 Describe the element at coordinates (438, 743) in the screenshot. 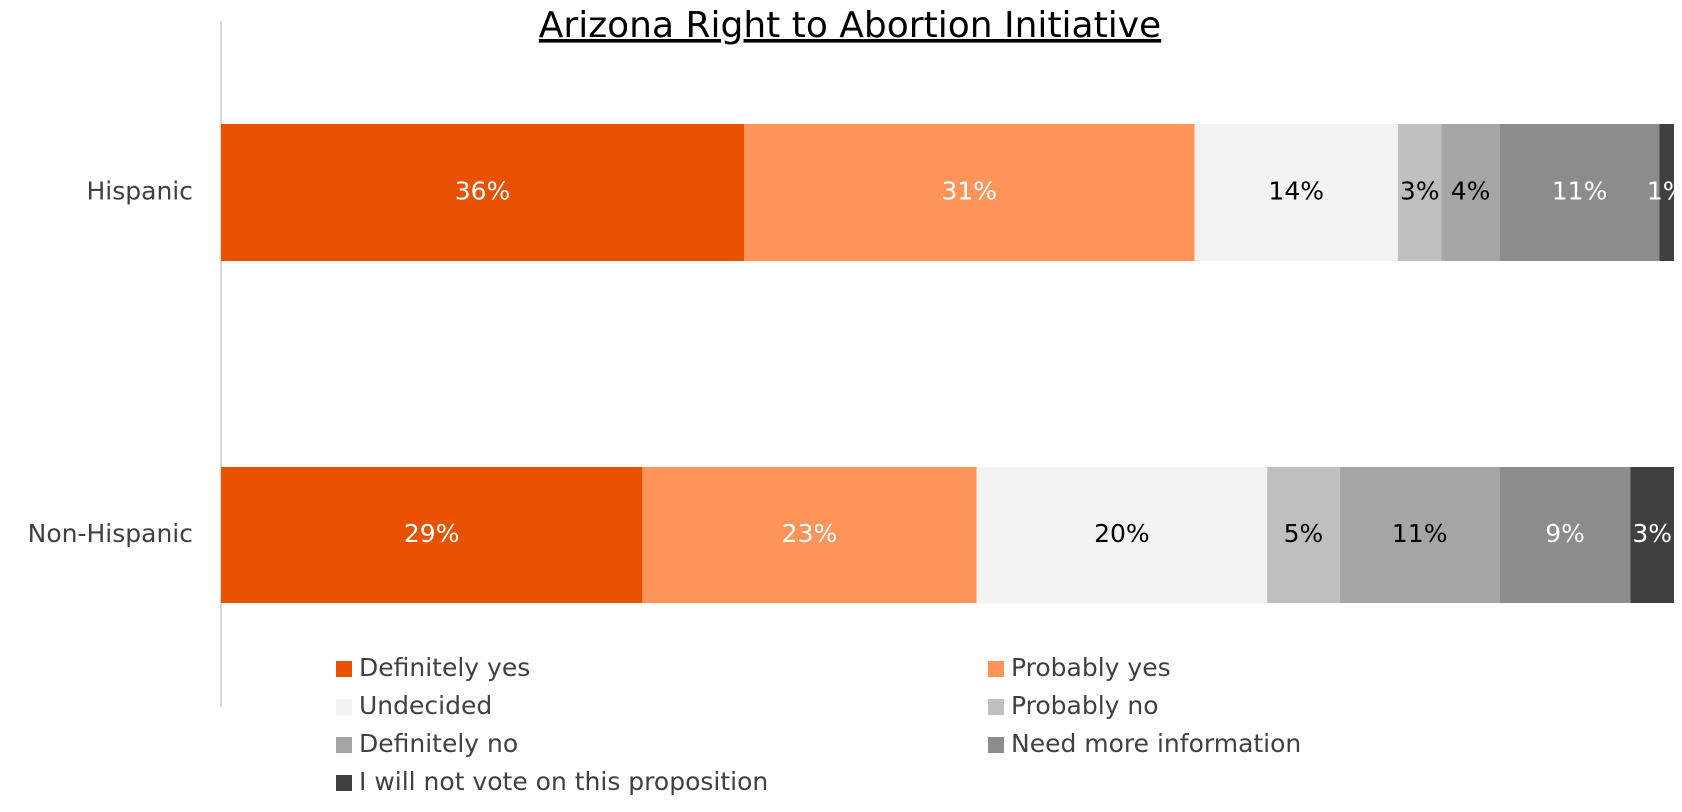

I see `legend-label: Definitely no` at that location.